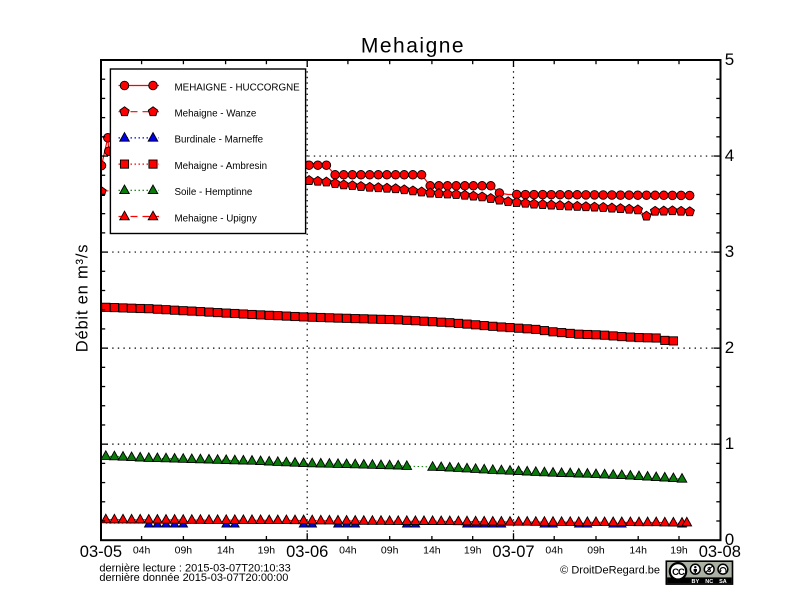 The width and height of the screenshot is (800, 605). Describe the element at coordinates (729, 251) in the screenshot. I see `svg-text: 3` at that location.